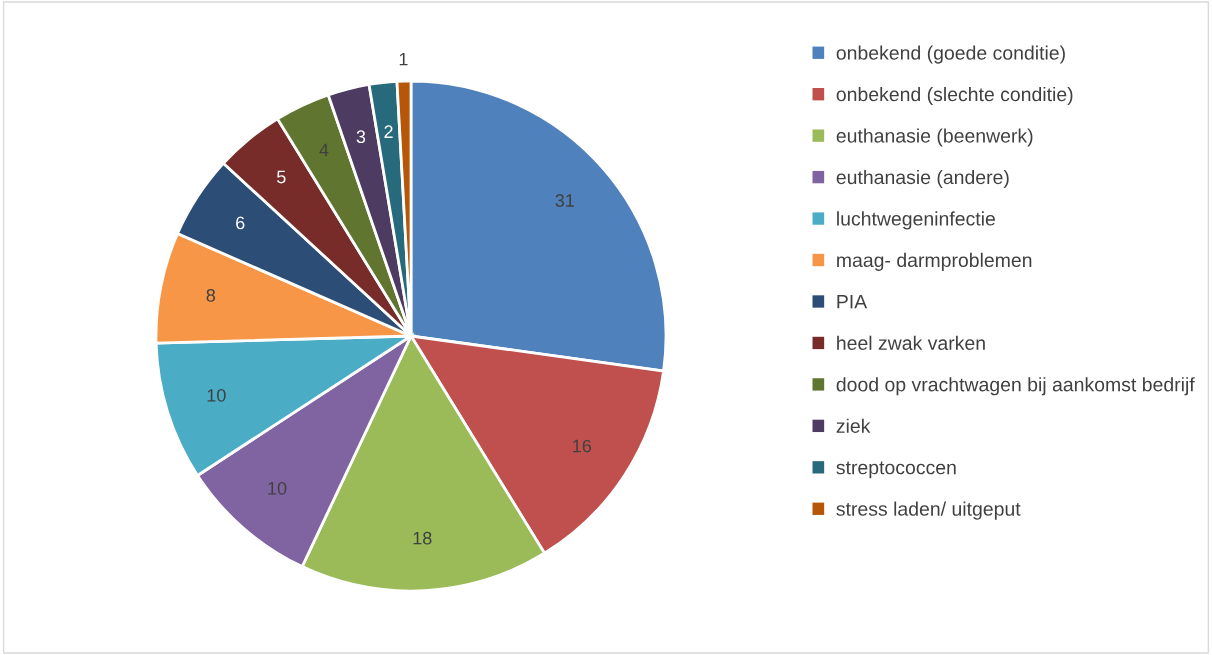 This screenshot has height=655, width=1212. I want to click on legend-label: onbekend (goede conditie), so click(950, 54).